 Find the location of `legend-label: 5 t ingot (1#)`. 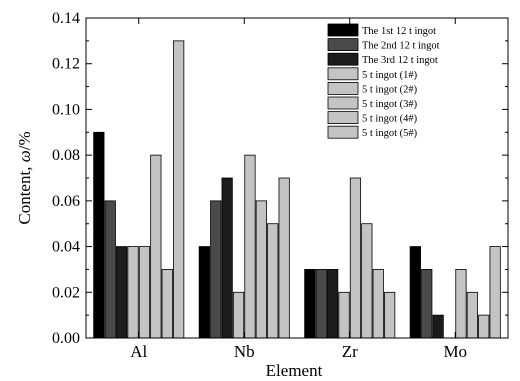

legend-label: 5 t ingot (1#) is located at coordinates (390, 75).